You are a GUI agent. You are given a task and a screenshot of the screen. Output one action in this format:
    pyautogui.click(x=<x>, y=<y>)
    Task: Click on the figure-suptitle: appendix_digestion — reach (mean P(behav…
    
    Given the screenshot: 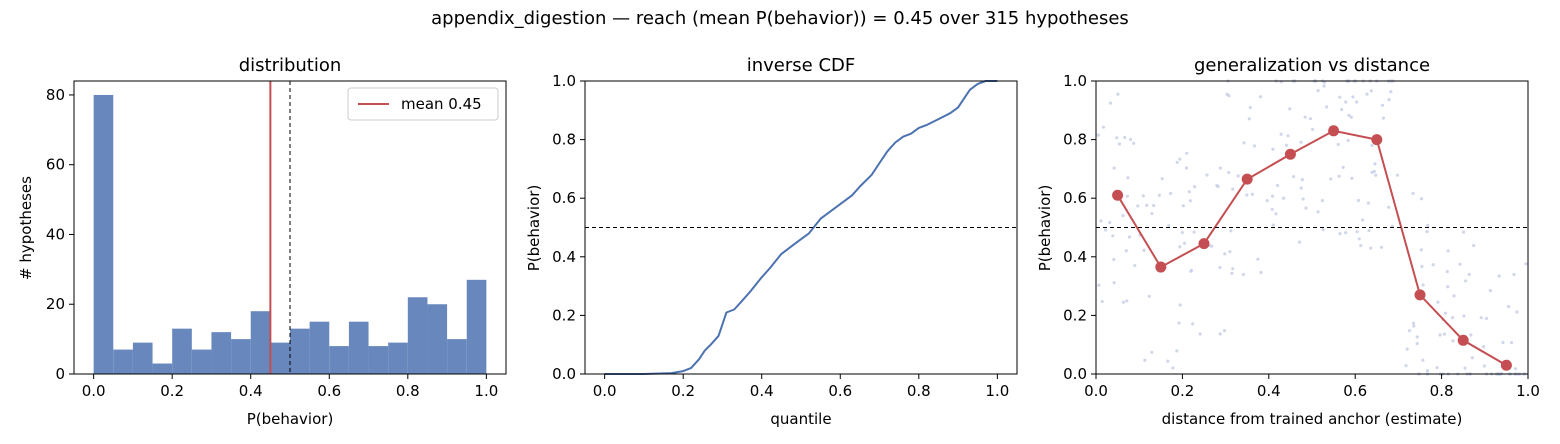 What is the action you would take?
    pyautogui.click(x=780, y=18)
    